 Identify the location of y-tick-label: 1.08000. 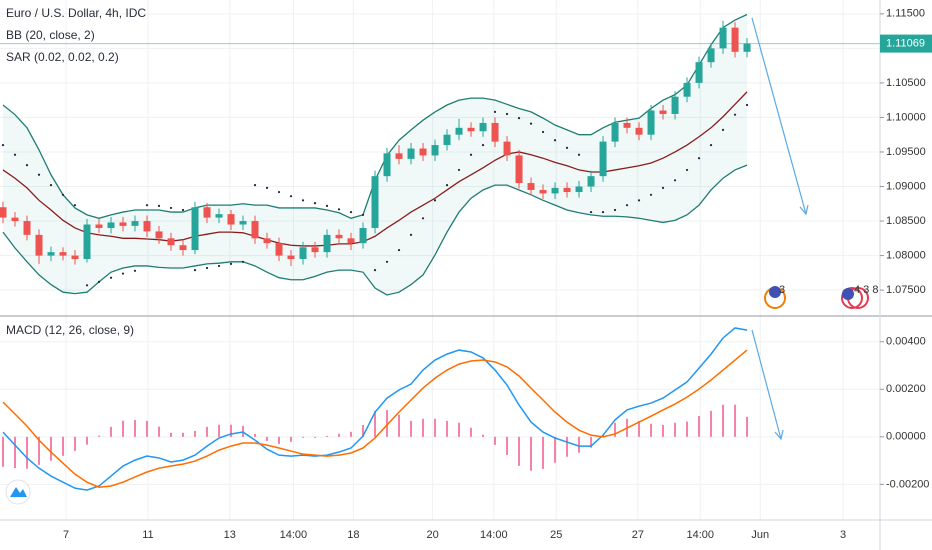
(906, 255).